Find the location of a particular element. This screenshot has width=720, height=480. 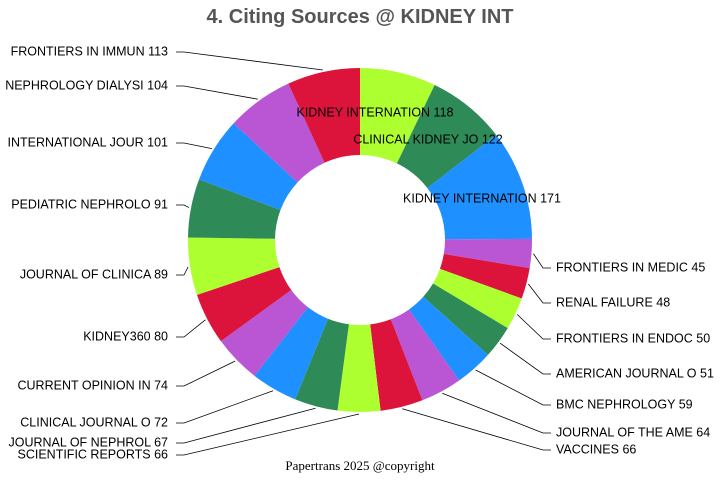

slice-label: INTERNATIONAL JOUR 101 is located at coordinates (88, 142).